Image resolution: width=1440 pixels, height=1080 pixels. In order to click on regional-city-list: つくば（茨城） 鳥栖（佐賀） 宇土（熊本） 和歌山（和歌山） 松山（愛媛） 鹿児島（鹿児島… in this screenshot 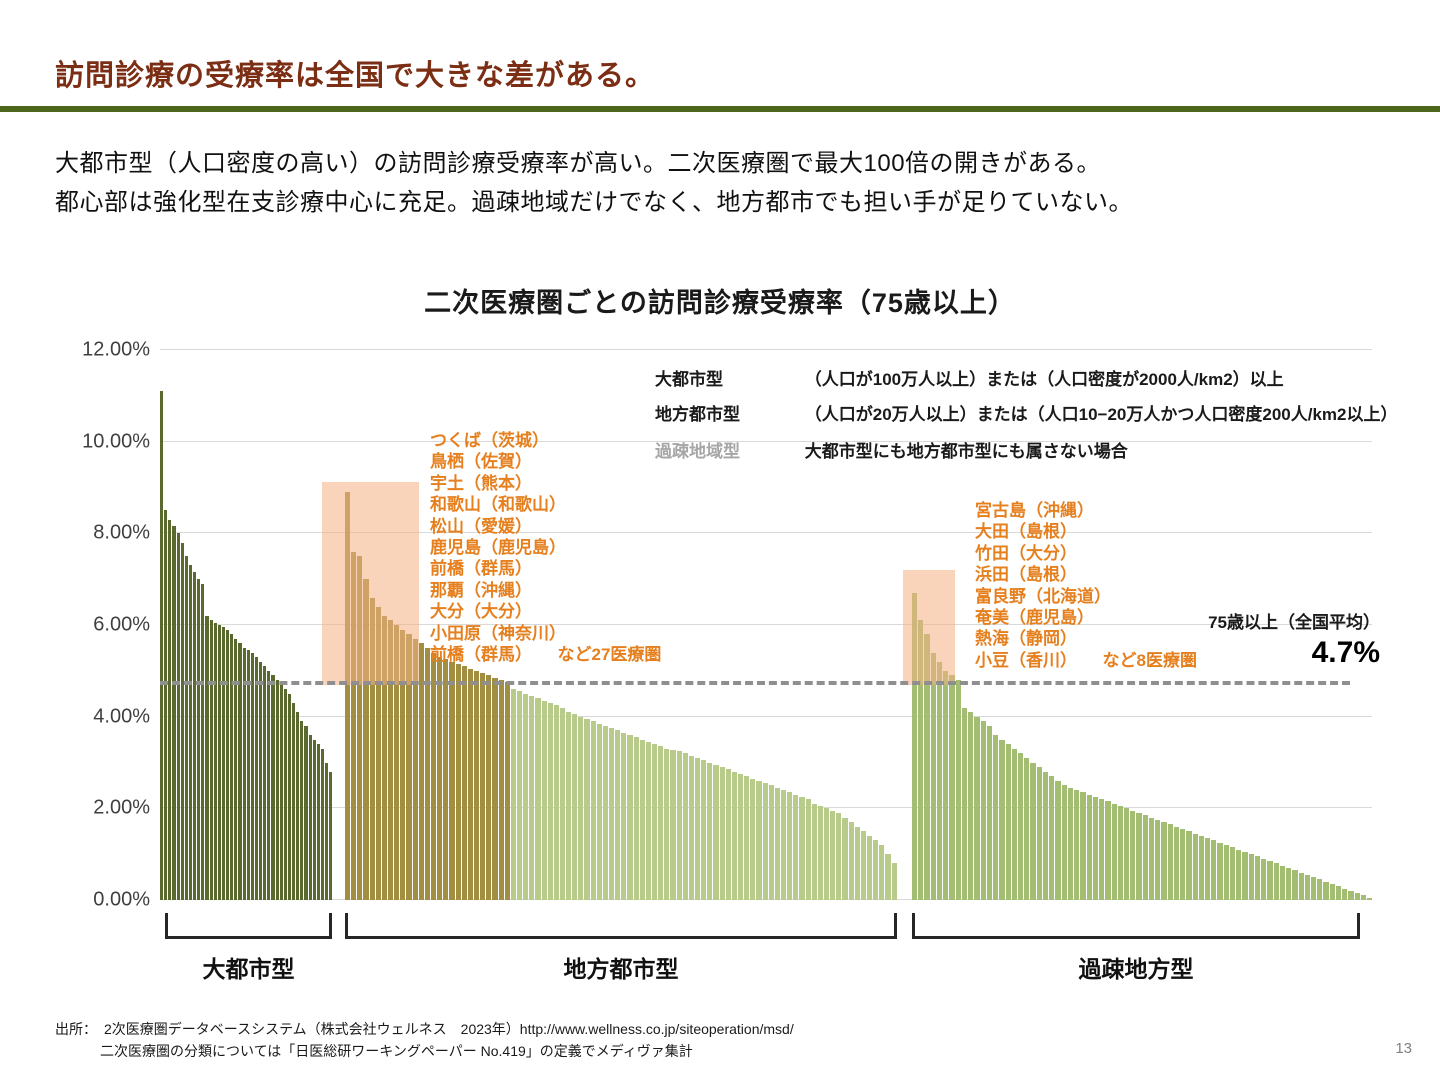, I will do `click(545, 547)`.